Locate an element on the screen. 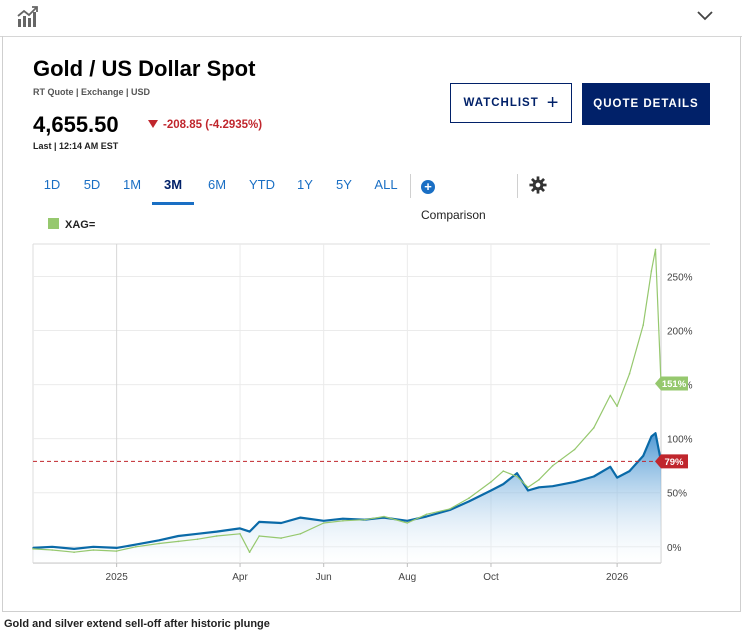  tab-all: ALL is located at coordinates (386, 184).